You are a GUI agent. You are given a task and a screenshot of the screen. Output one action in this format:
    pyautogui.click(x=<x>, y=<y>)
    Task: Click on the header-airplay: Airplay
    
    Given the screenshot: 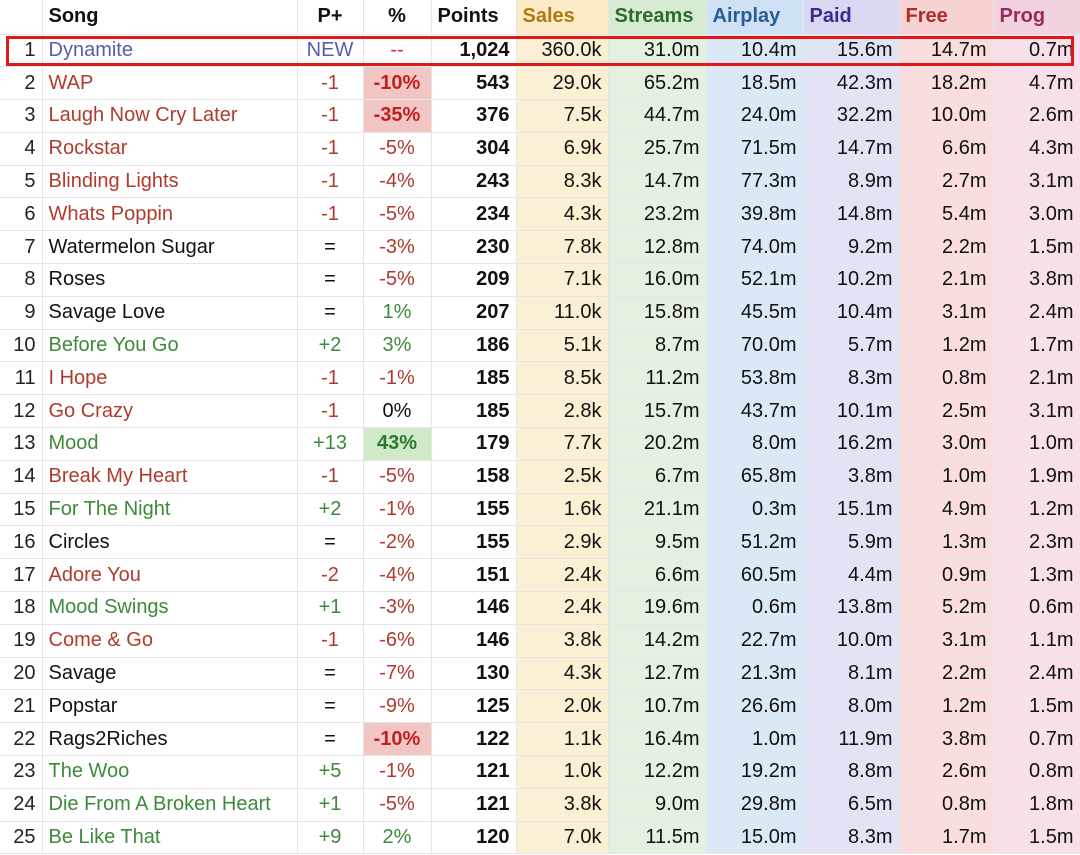 What is the action you would take?
    pyautogui.click(x=755, y=17)
    